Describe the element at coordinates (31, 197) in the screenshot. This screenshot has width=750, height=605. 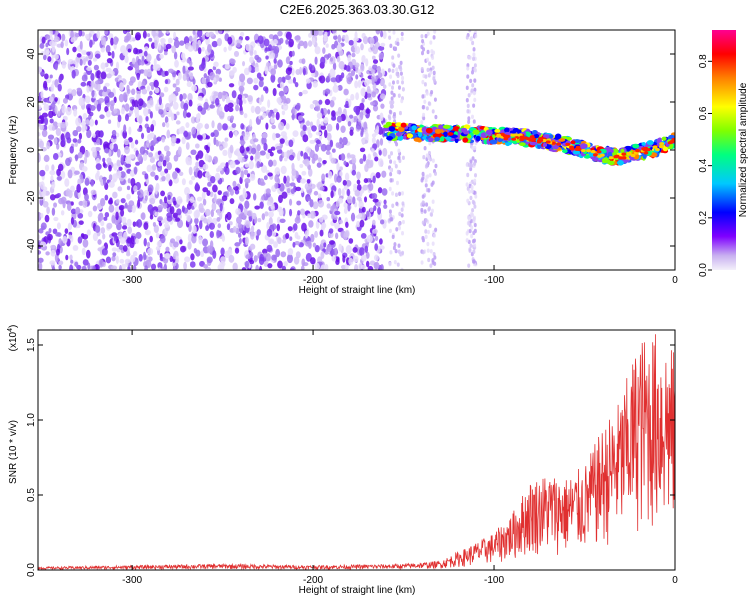
I see `y-tick-label: -20` at that location.